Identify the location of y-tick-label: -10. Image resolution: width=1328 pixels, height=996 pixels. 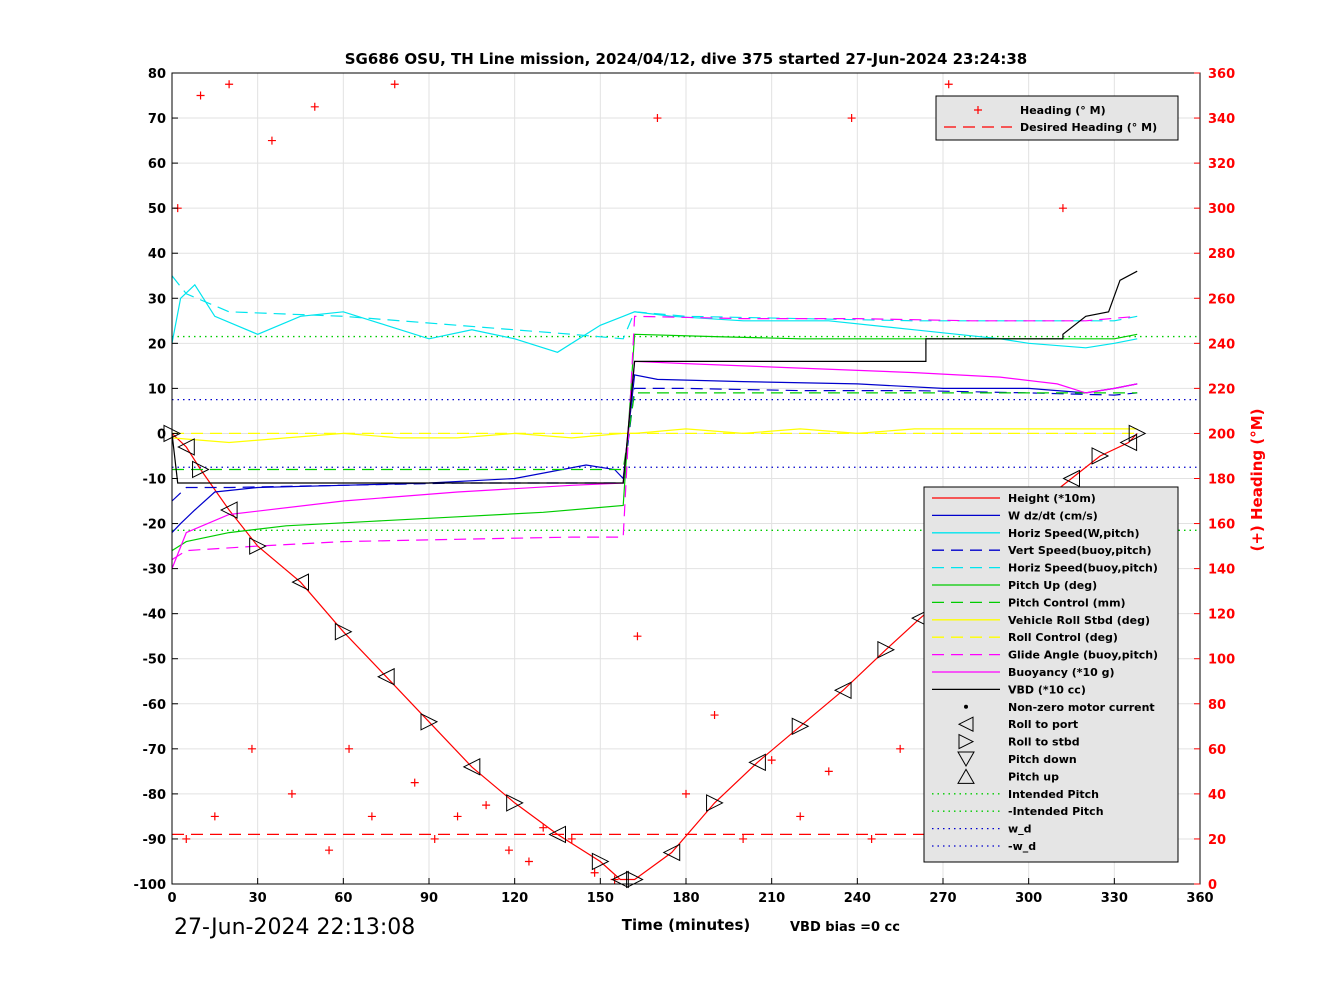
(155, 480).